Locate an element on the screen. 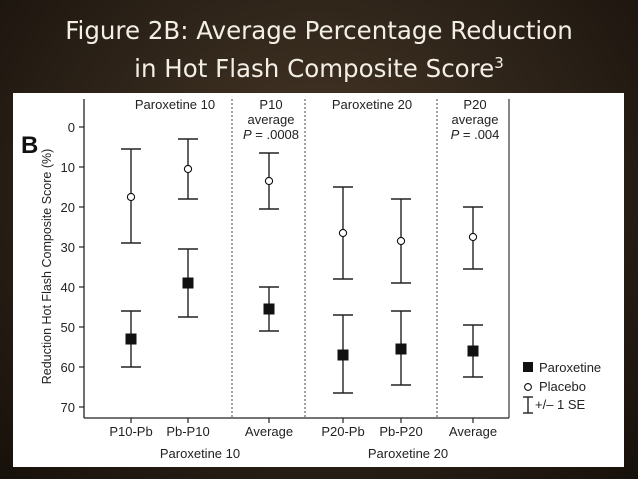 This screenshot has height=479, width=638. y-tick-label: 20 is located at coordinates (68, 207).